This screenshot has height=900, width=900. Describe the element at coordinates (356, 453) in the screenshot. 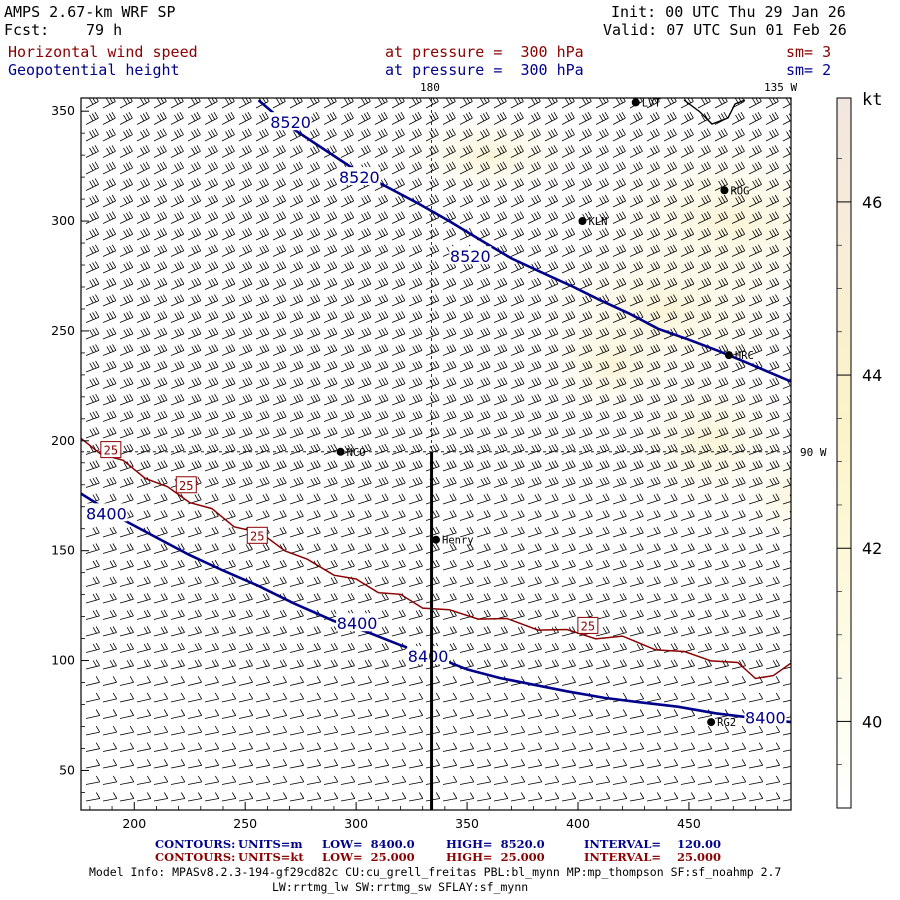

I see `station-label: NCO` at that location.